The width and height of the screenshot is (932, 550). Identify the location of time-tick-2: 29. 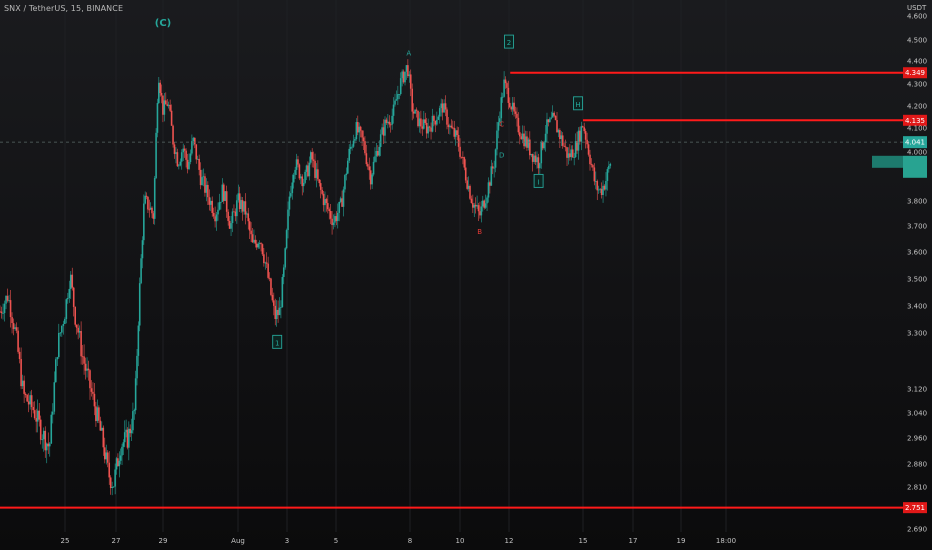
(163, 541).